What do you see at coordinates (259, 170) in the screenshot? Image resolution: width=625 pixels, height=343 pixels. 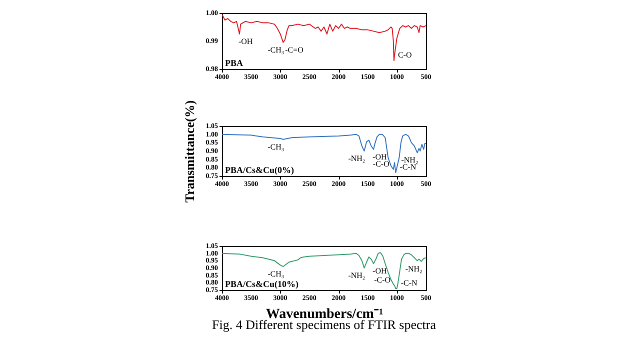 I see `text: PBA/Cs&Cu(0%)` at bounding box center [259, 170].